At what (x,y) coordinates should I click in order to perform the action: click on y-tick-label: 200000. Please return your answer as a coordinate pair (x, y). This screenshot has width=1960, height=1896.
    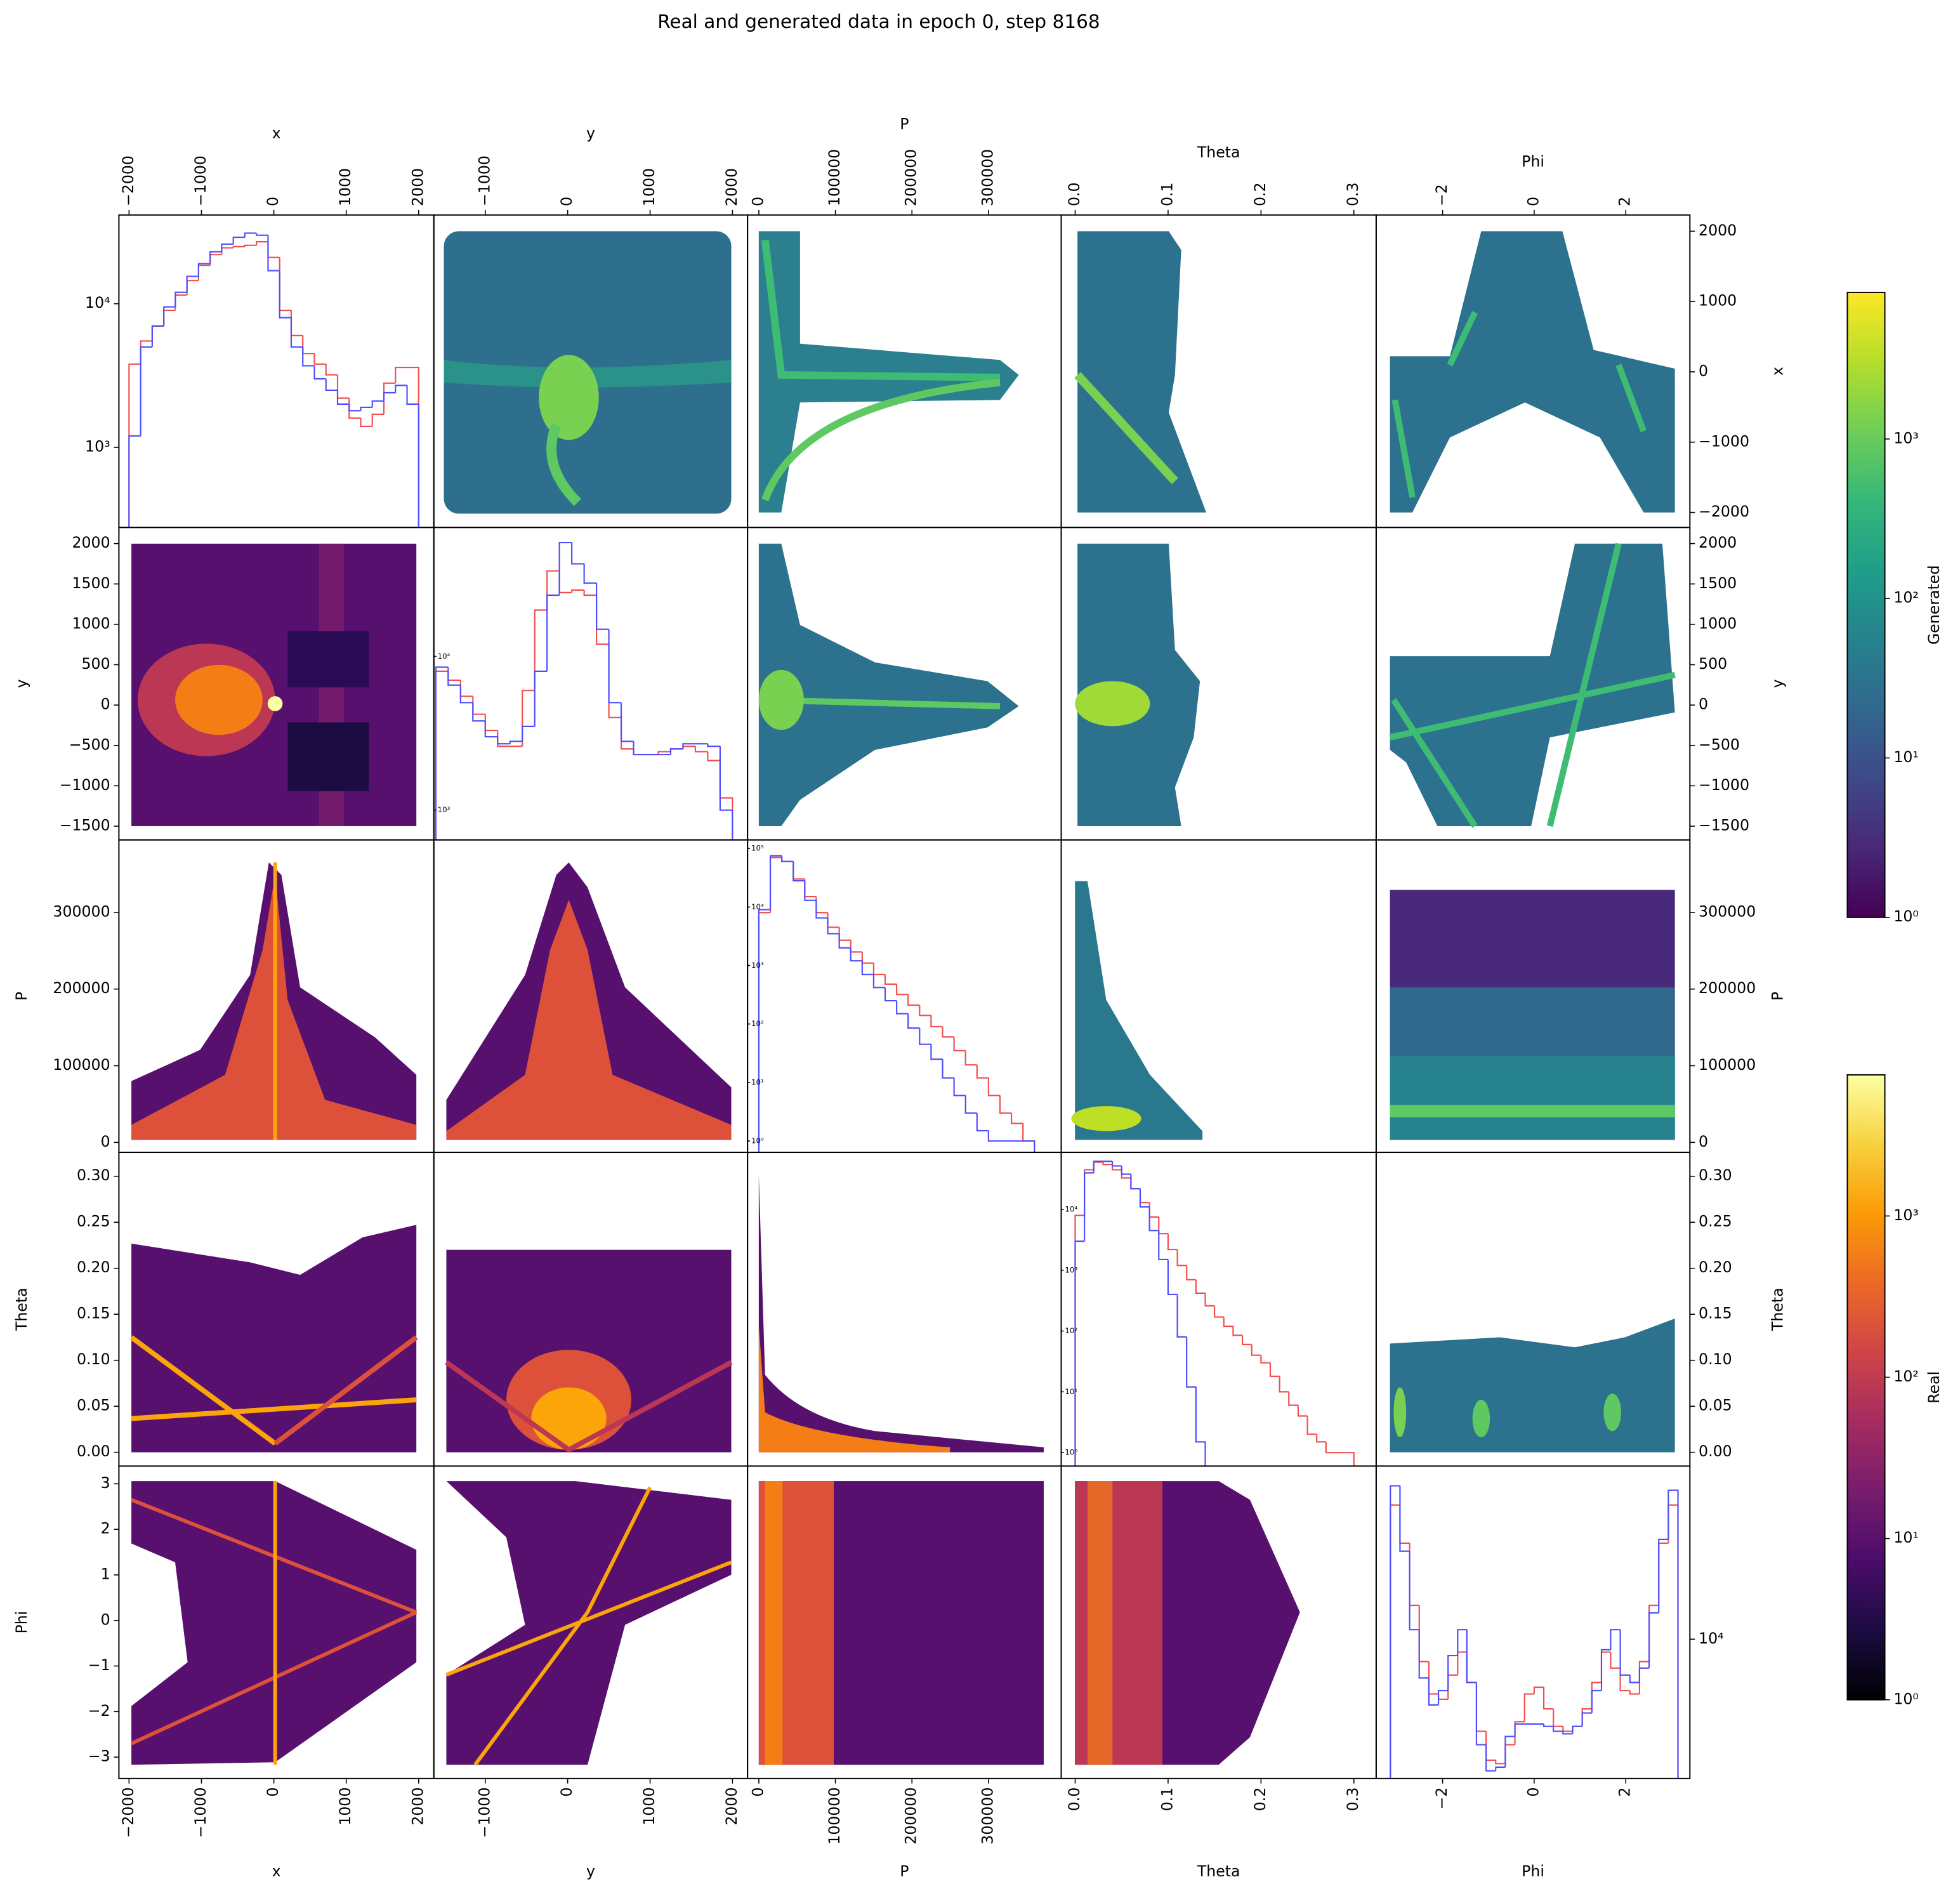
    Looking at the image, I should click on (82, 988).